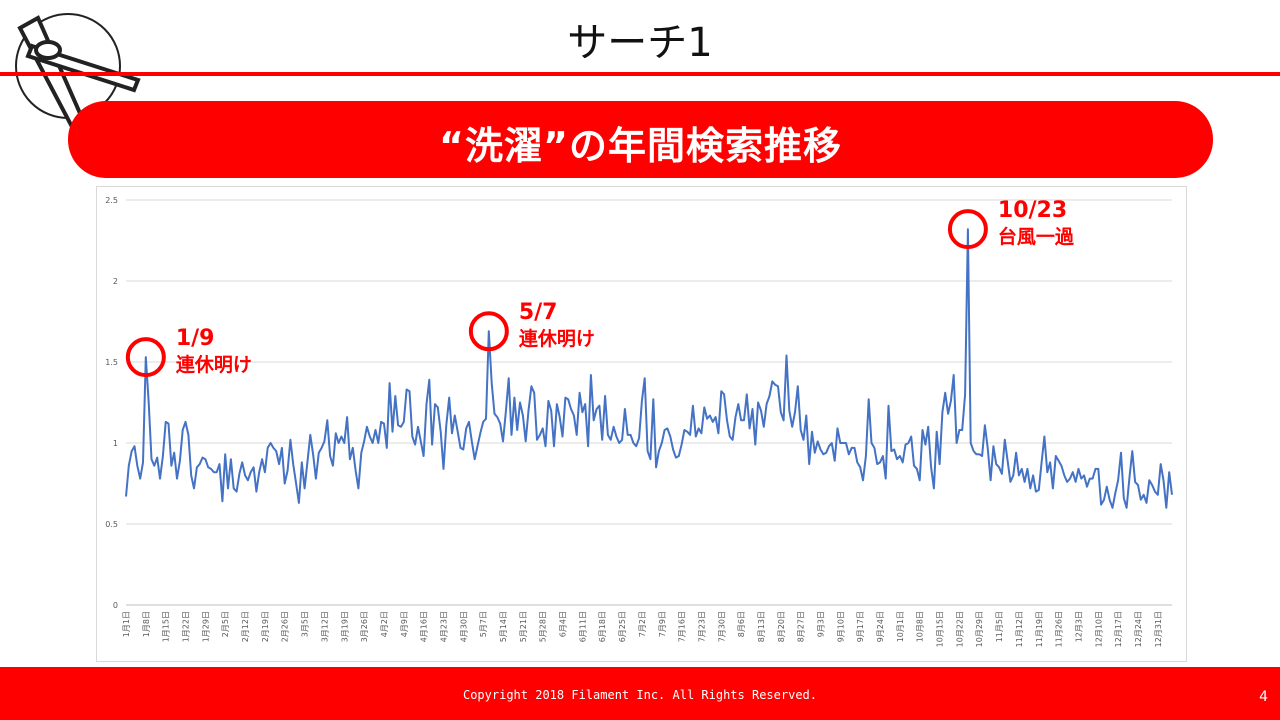 The image size is (1280, 720). What do you see at coordinates (265, 626) in the screenshot?
I see `x-tick-label: 2月19日` at bounding box center [265, 626].